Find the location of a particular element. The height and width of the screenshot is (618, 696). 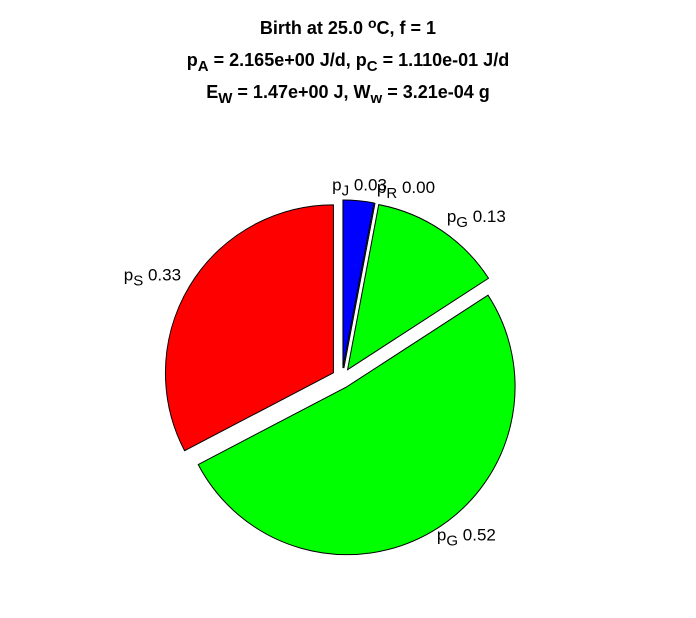

chart-title: EW = 1.47e+00 J, Ww = 3.21e-04 g is located at coordinates (348, 94).